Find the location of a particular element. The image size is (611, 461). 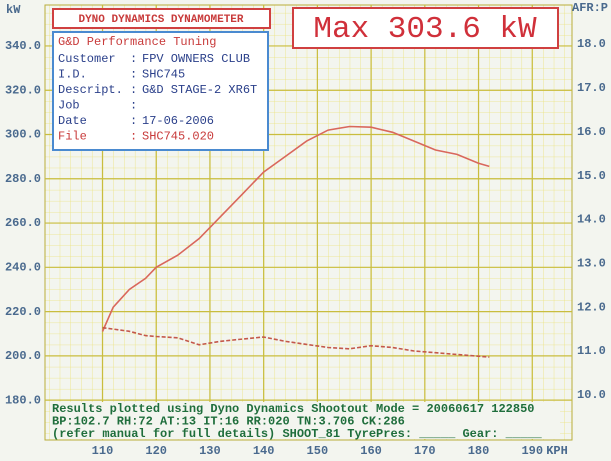

y2-tick-label: 10.0 is located at coordinates (591, 395).